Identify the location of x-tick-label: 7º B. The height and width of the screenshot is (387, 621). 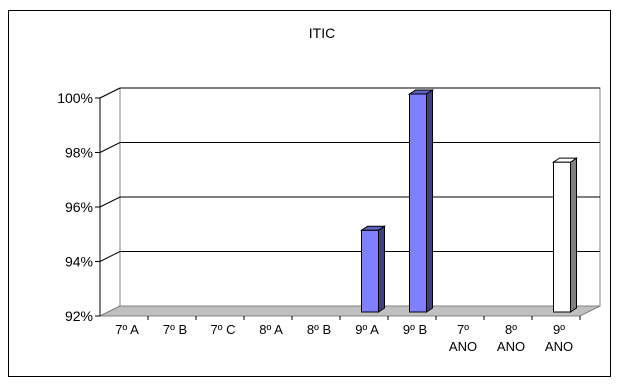
(175, 329).